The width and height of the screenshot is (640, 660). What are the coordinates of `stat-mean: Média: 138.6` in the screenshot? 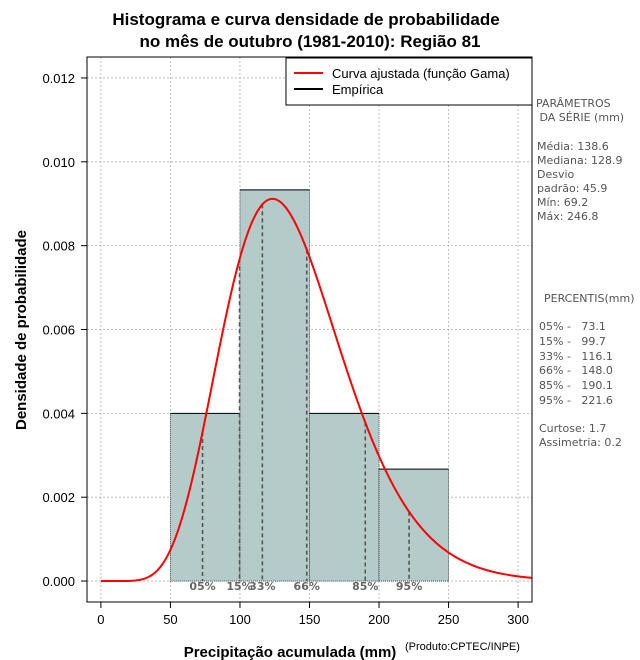 It's located at (573, 146).